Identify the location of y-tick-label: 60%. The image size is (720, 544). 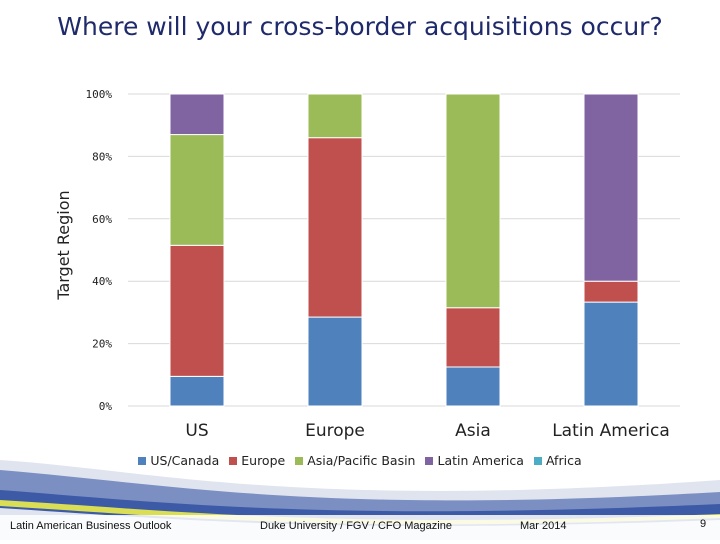
(102, 219).